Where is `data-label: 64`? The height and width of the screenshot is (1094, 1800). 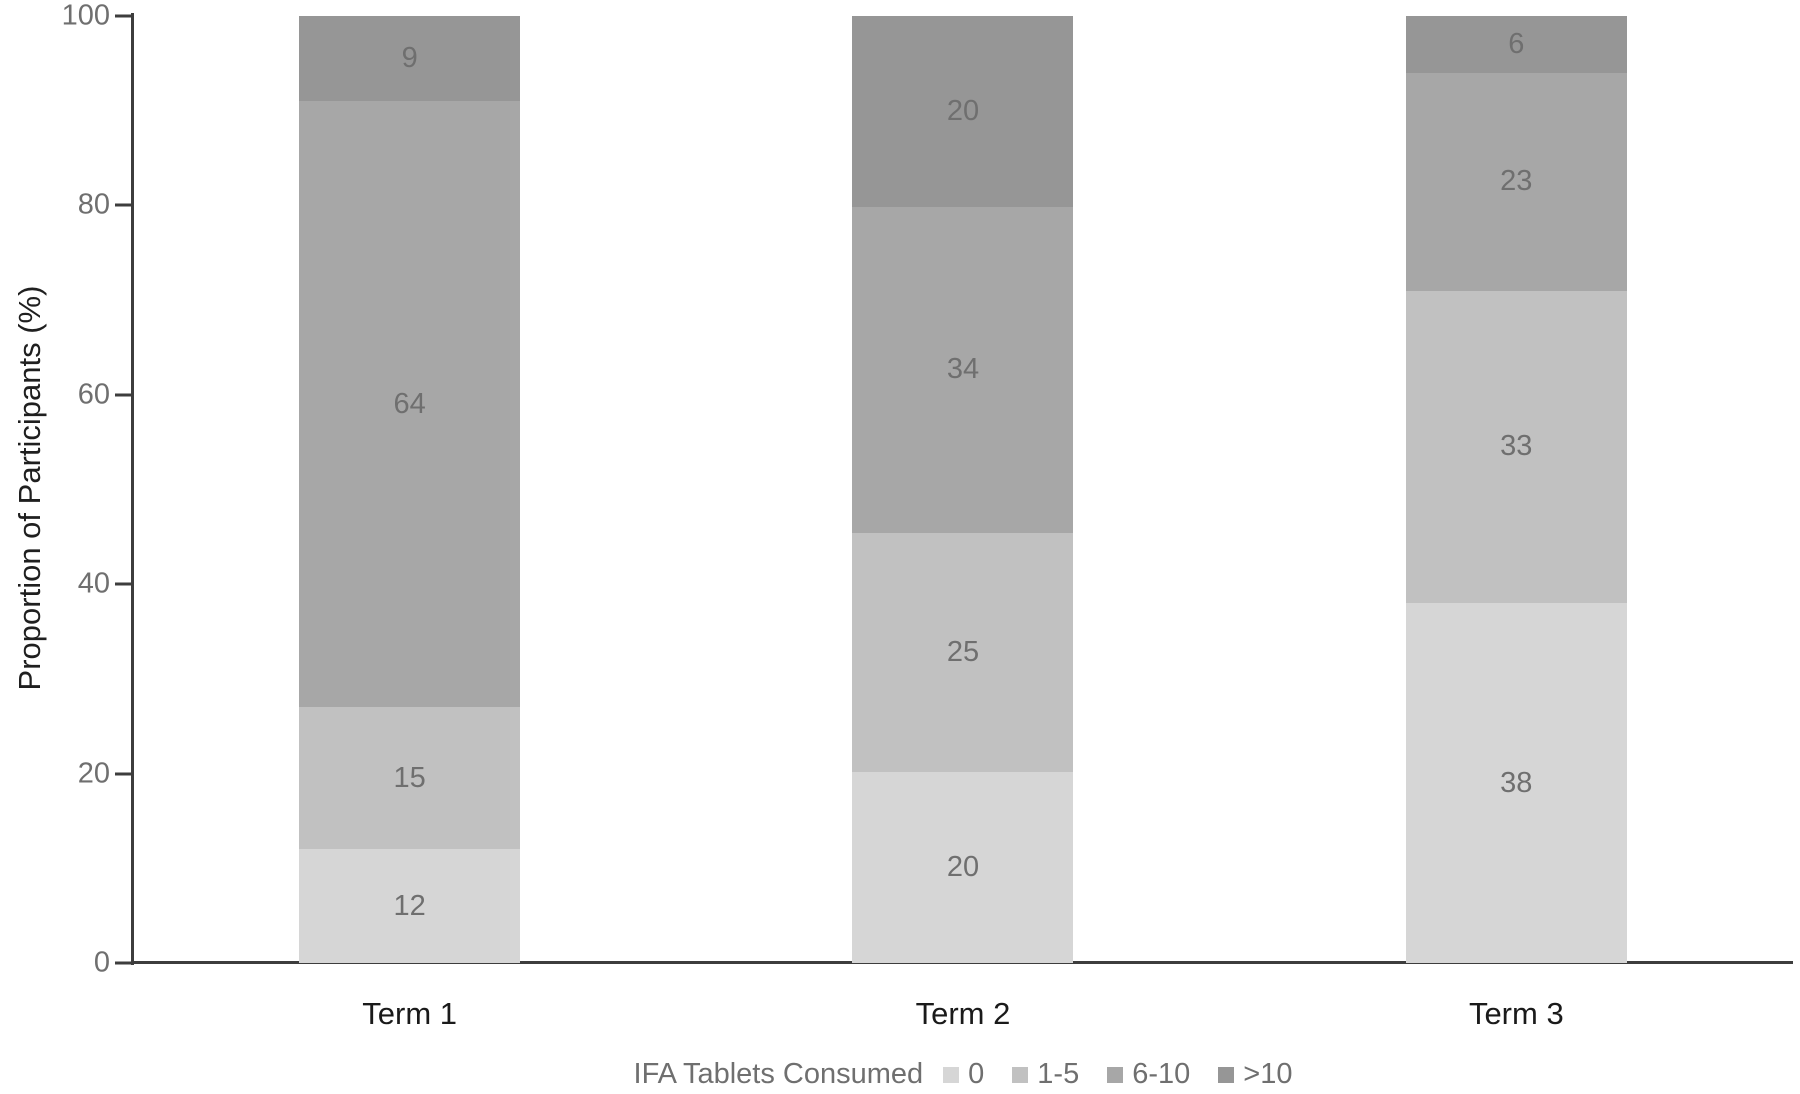 data-label: 64 is located at coordinates (409, 403).